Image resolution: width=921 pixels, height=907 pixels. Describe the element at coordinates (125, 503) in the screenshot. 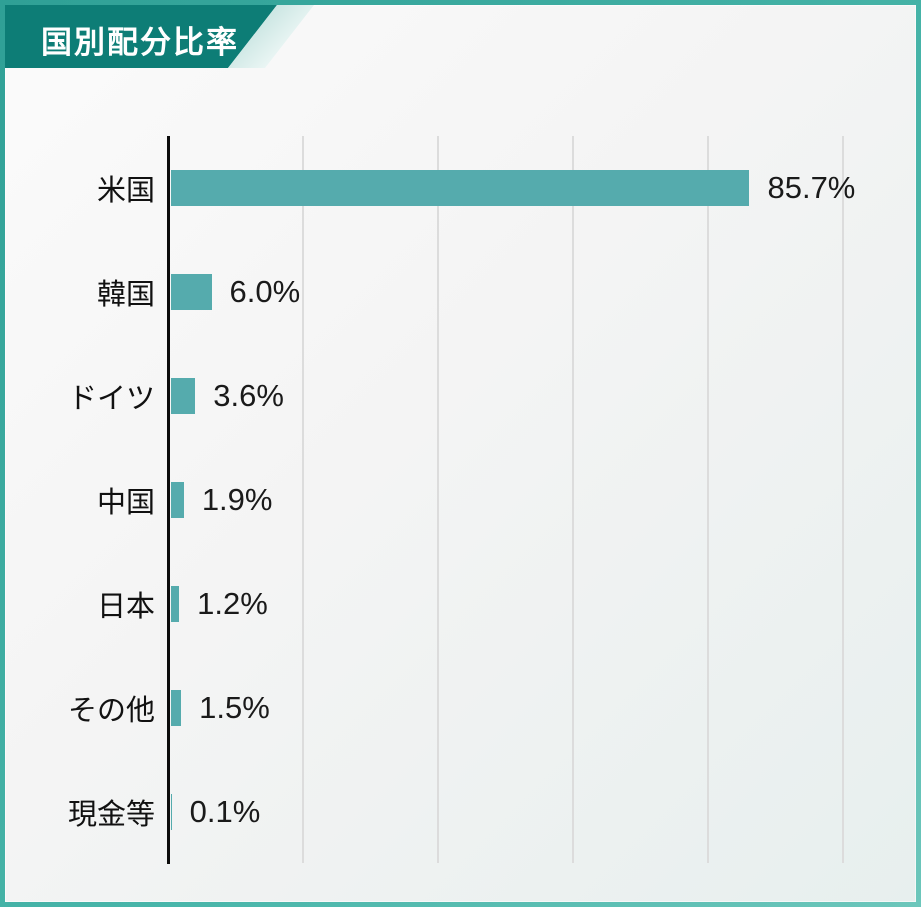

I see `category-label: 中国` at that location.